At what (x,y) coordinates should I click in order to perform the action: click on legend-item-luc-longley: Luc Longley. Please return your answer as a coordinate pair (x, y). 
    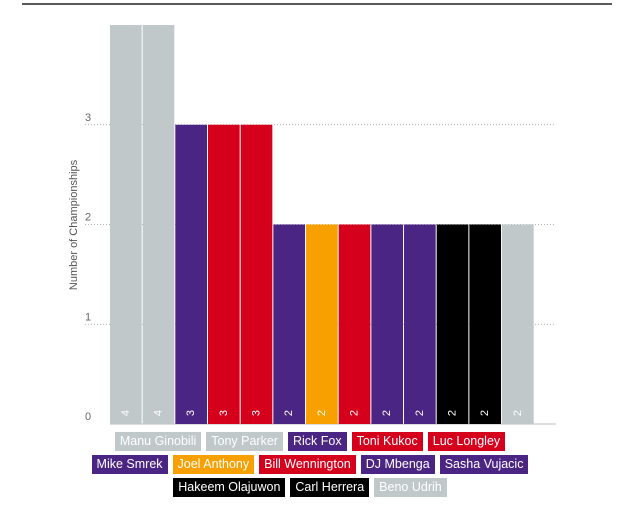
    Looking at the image, I should click on (466, 441).